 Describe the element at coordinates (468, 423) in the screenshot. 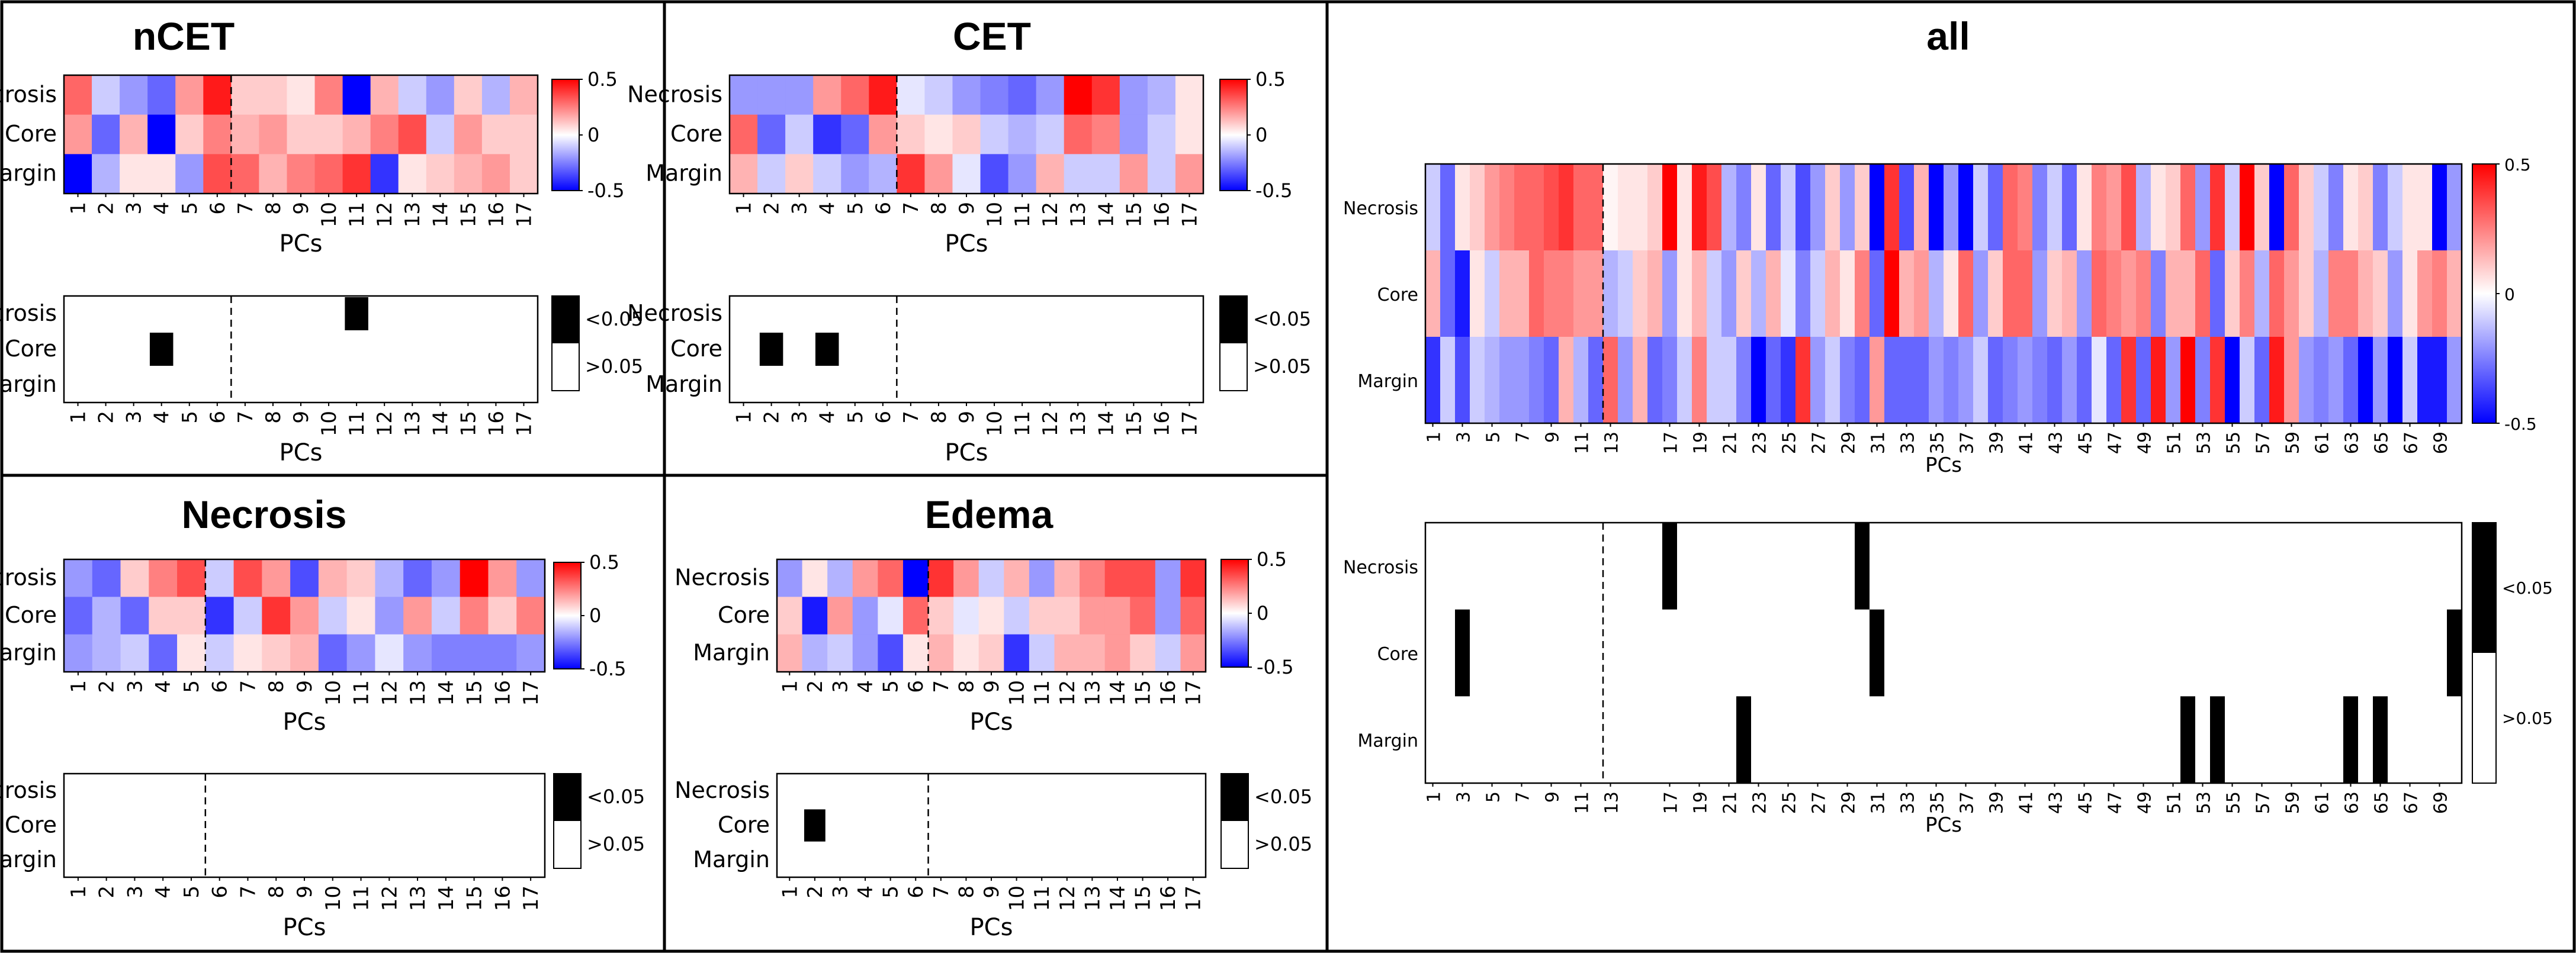

I see `x-tick-label: 15` at that location.